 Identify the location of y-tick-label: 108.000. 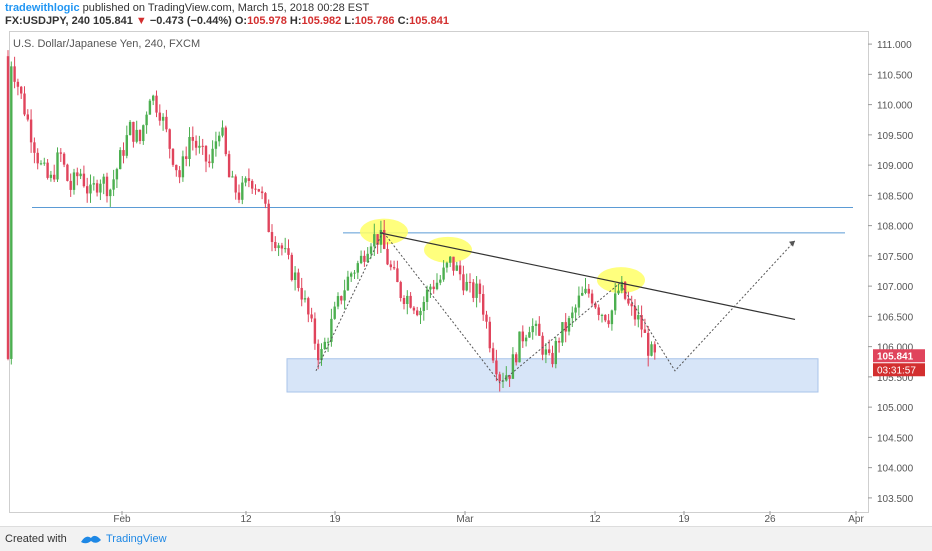
(895, 227).